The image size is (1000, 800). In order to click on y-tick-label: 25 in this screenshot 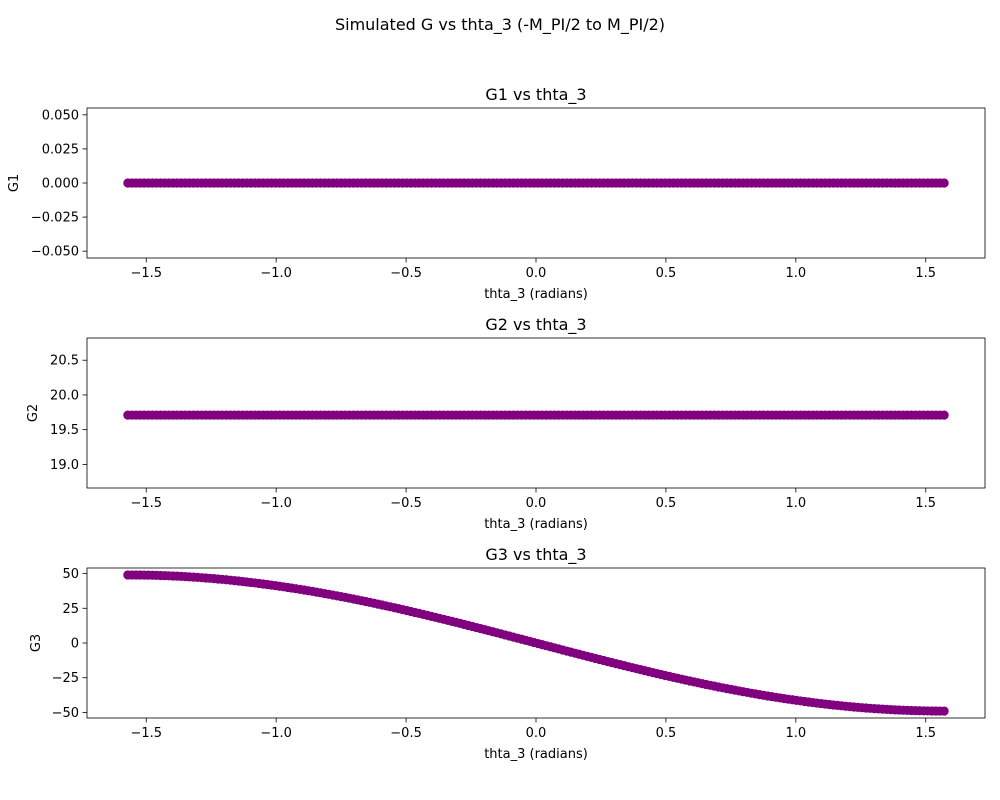, I will do `click(70, 609)`.